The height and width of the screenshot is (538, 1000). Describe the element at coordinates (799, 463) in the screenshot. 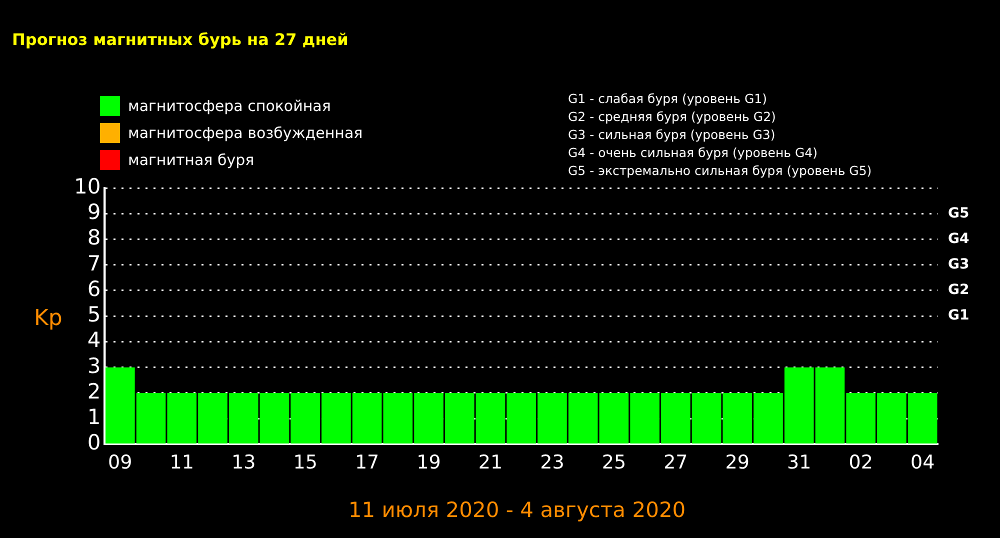

I see `x-tick-label: 31` at that location.